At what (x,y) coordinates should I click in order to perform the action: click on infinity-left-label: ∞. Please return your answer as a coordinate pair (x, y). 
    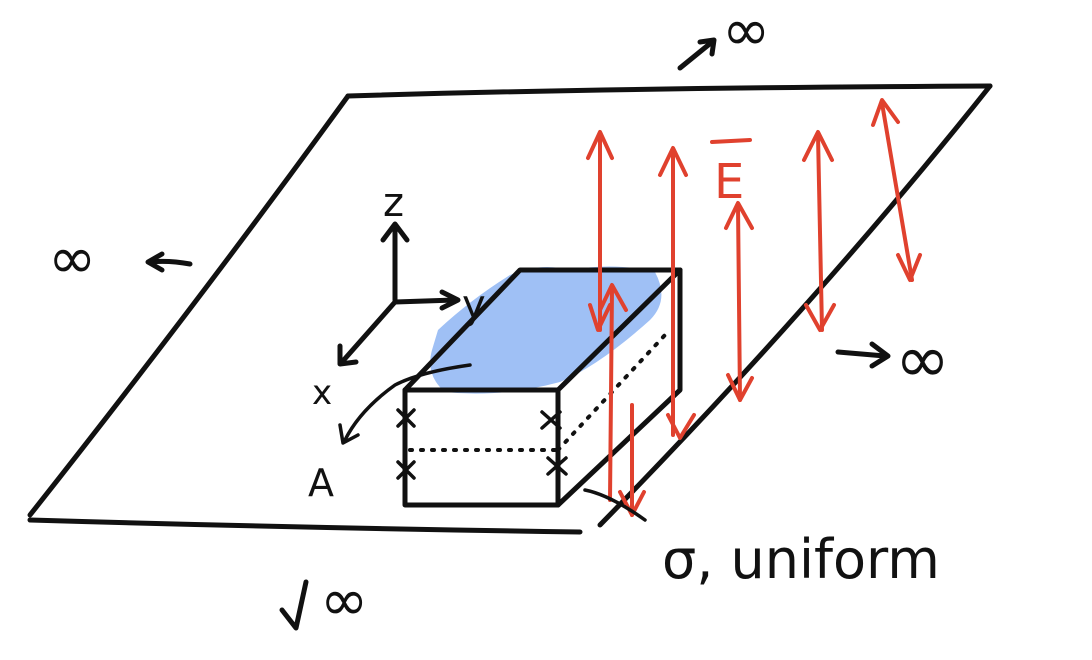
    Looking at the image, I should click on (72, 258).